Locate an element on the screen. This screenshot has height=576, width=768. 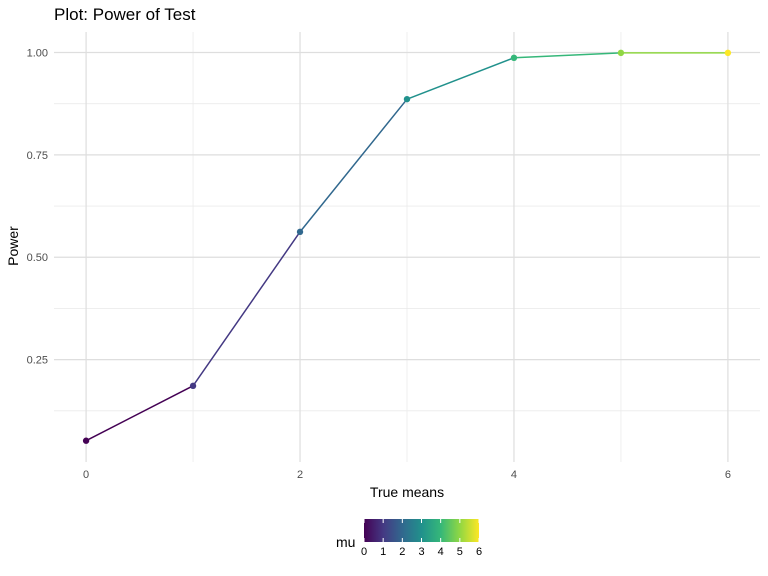
color-legend: mu 0 1 2 3 4 5 6 is located at coordinates (409, 538).